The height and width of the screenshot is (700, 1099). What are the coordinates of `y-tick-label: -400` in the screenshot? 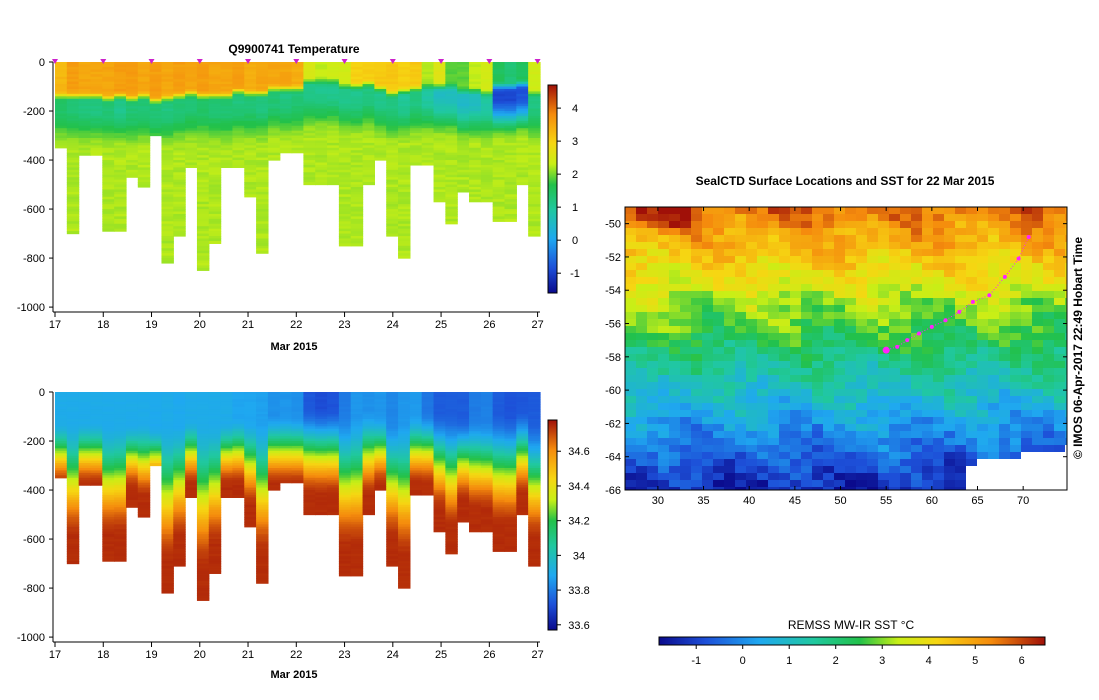 It's located at (34, 161).